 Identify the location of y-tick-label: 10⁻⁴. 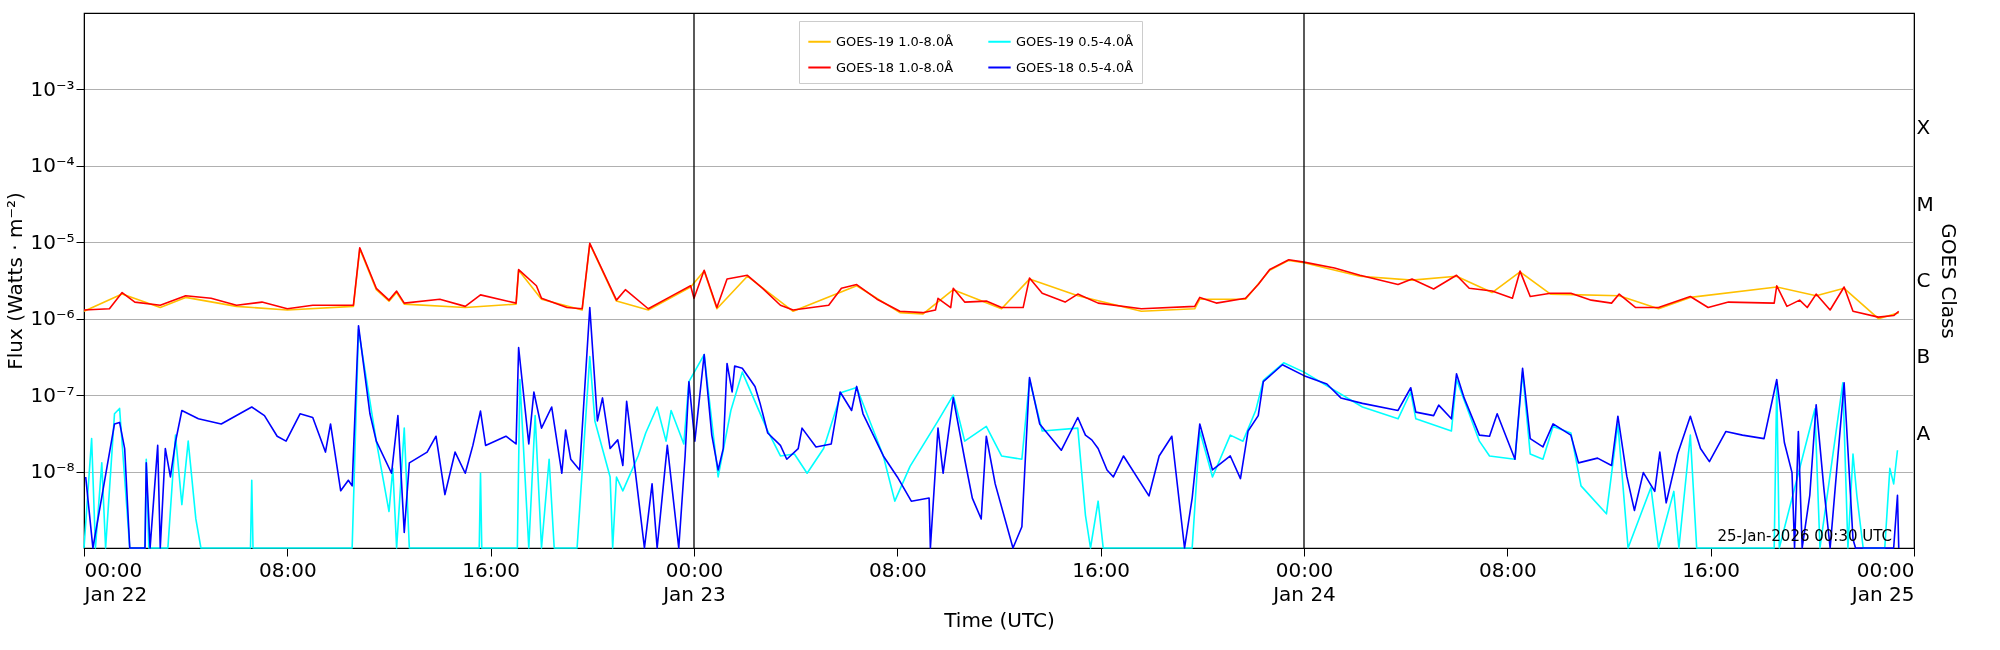
(52, 165).